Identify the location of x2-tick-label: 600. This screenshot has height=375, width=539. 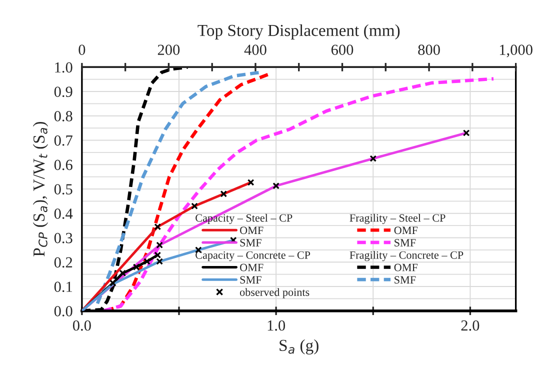
(342, 49).